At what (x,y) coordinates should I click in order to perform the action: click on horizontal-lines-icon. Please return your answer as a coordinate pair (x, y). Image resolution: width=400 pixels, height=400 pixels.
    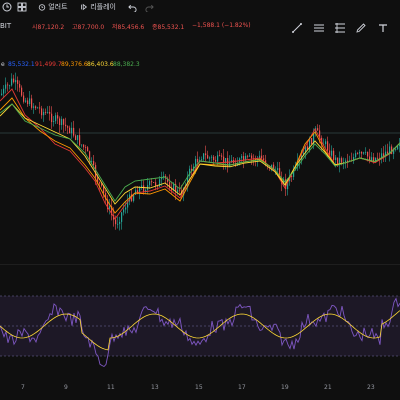
    Looking at the image, I should click on (319, 28).